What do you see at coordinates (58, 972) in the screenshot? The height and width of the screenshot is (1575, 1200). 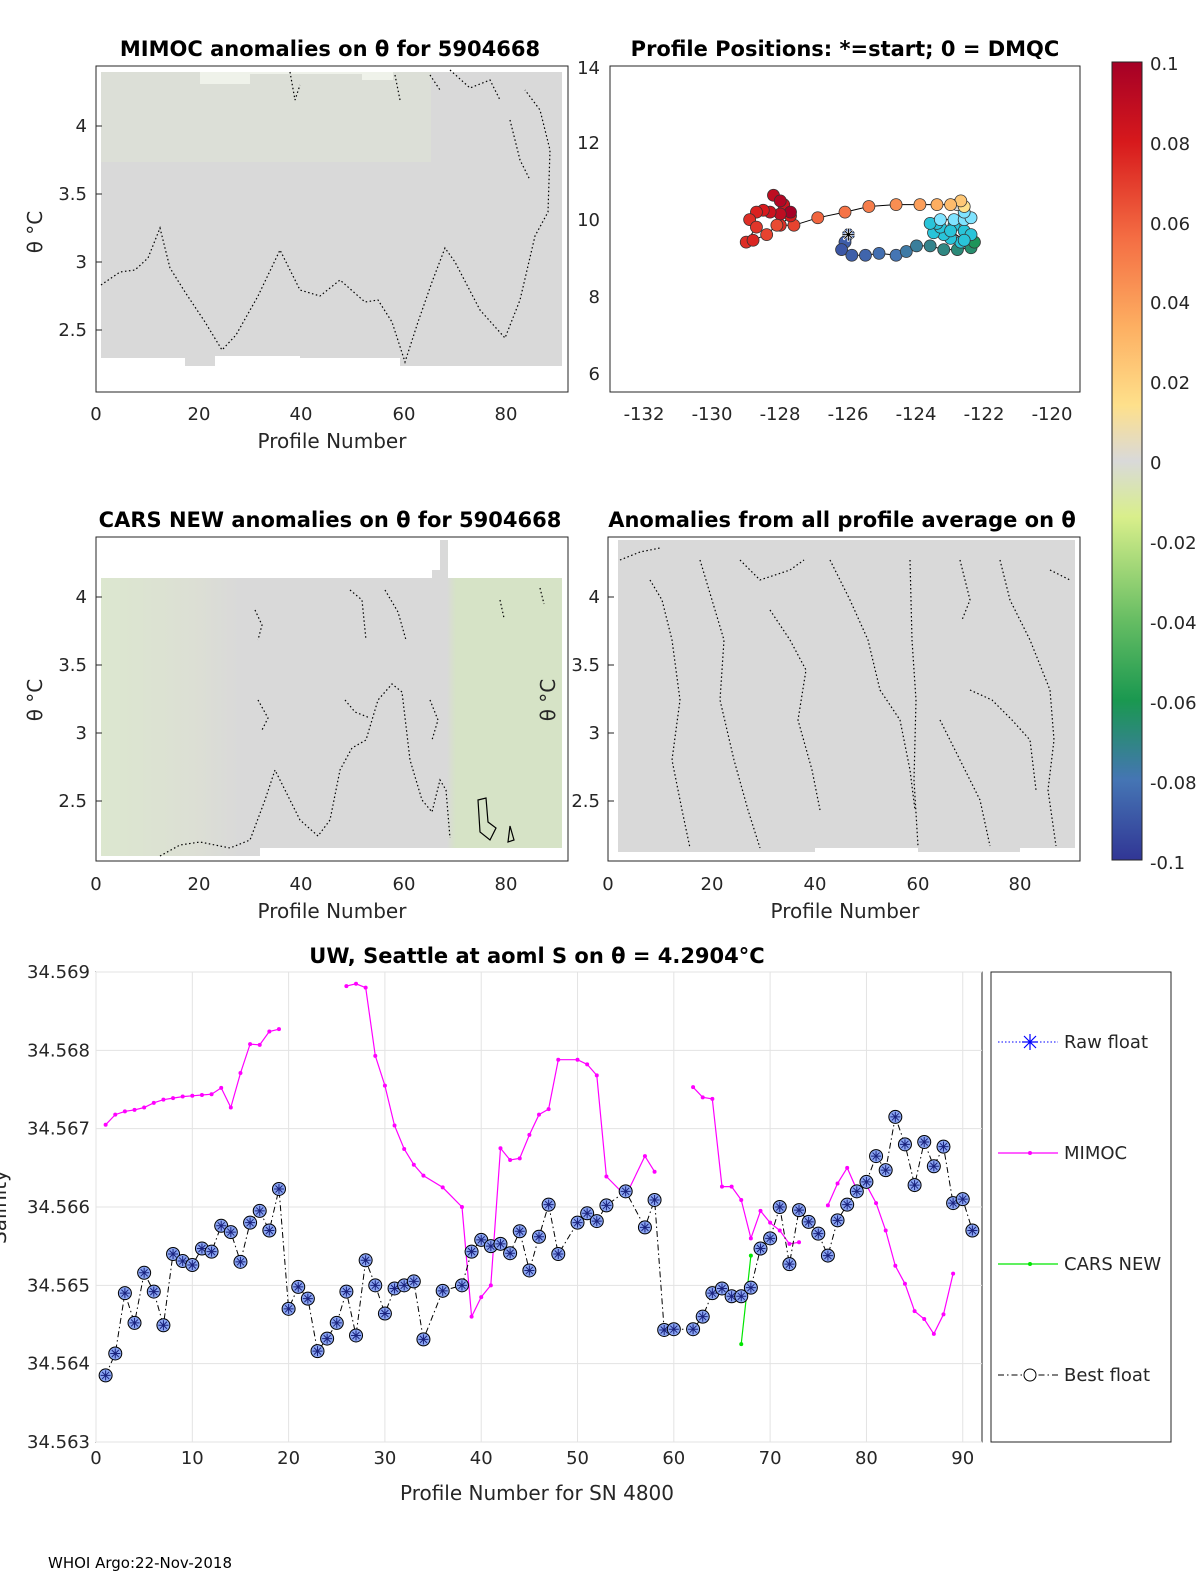 I see `ytick-label: 34.569` at bounding box center [58, 972].